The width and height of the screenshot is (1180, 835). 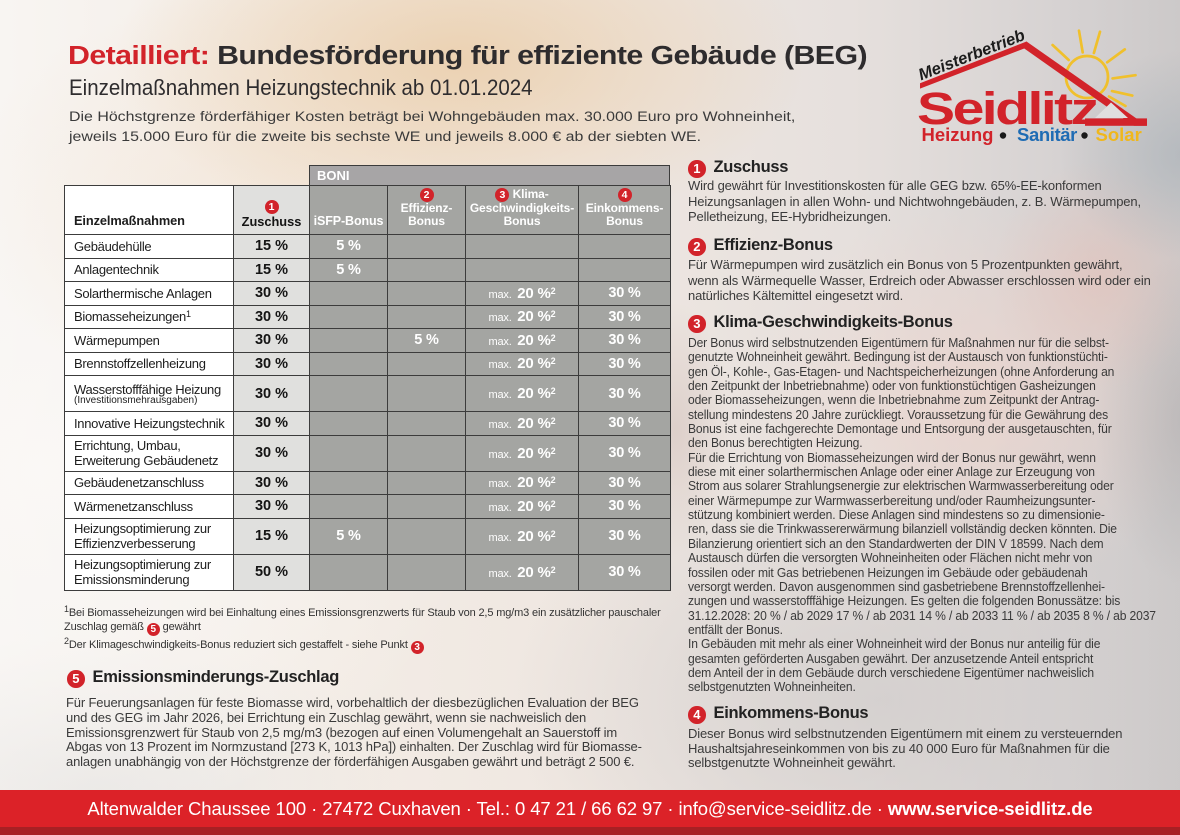 I want to click on svg-text: Heizung, so click(x=958, y=134).